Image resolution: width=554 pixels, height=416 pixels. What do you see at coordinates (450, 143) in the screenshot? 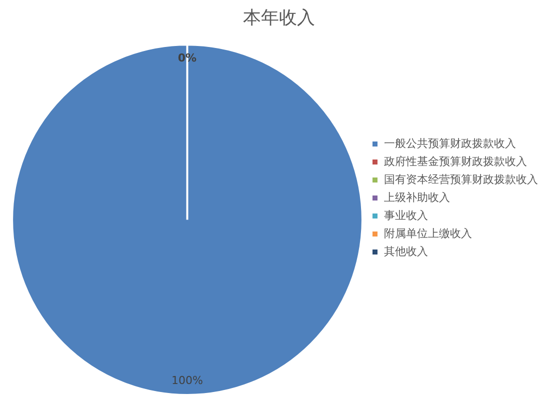
I see `legend-label: 一般公共预算财政拨款收入` at bounding box center [450, 143].